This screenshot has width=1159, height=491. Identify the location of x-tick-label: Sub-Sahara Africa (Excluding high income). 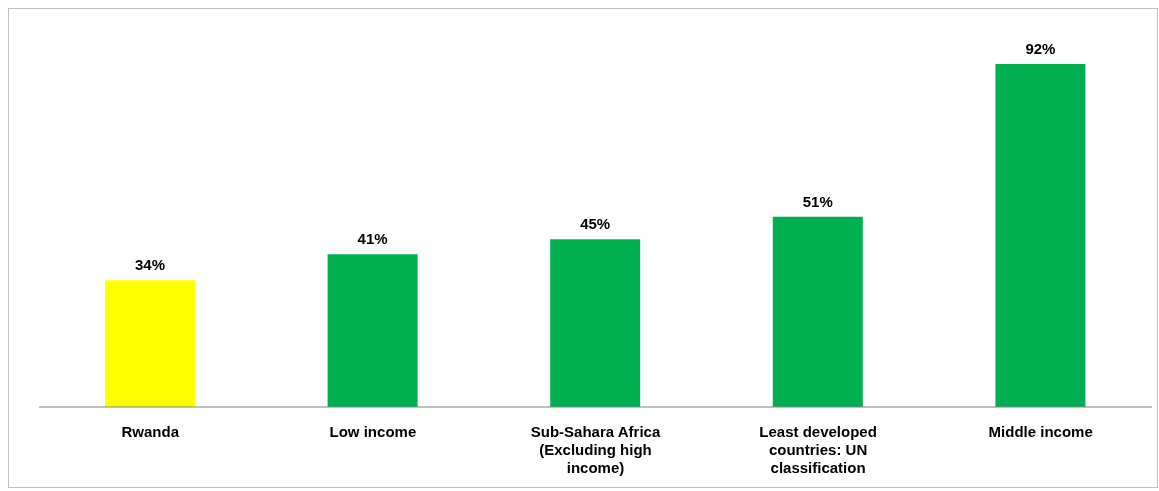
(595, 449).